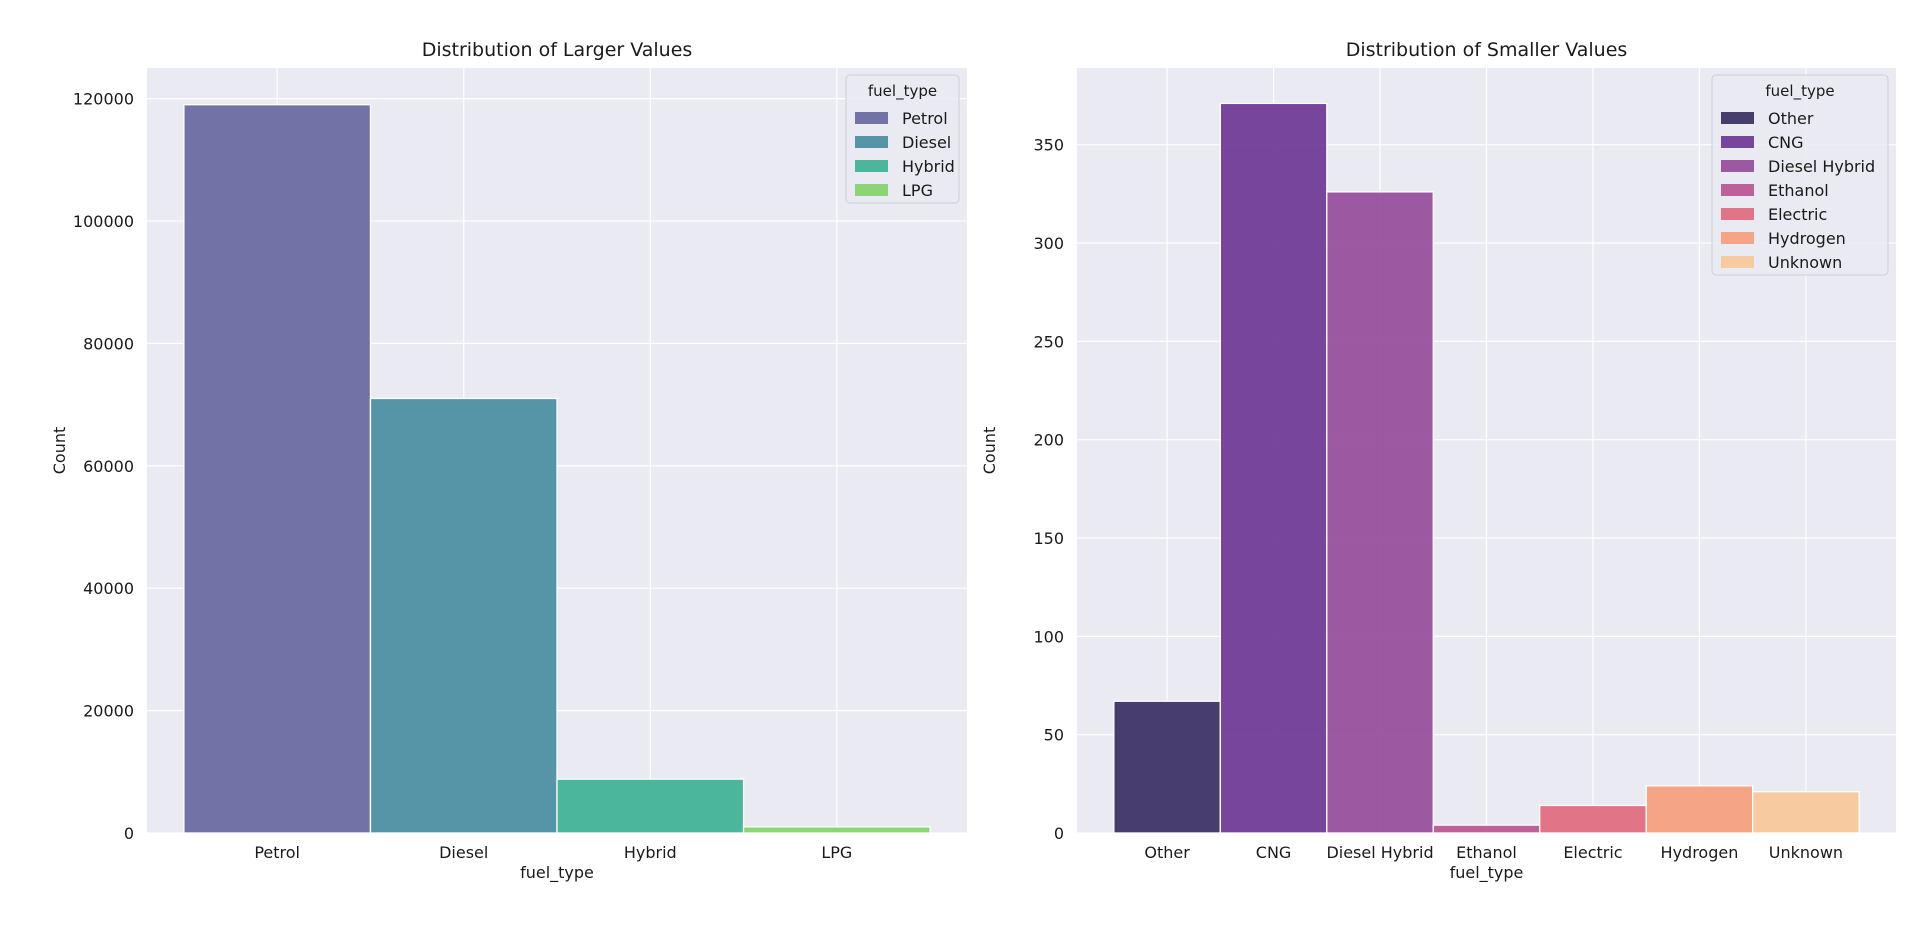 The image size is (1920, 943). What do you see at coordinates (1805, 262) in the screenshot?
I see `legend-entry: Unknown` at bounding box center [1805, 262].